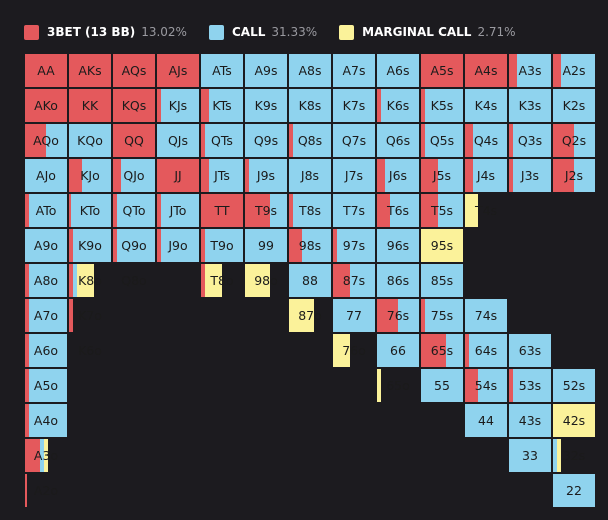 The image size is (608, 520). What do you see at coordinates (90, 210) in the screenshot?
I see `hand-cell: KTo` at bounding box center [90, 210].